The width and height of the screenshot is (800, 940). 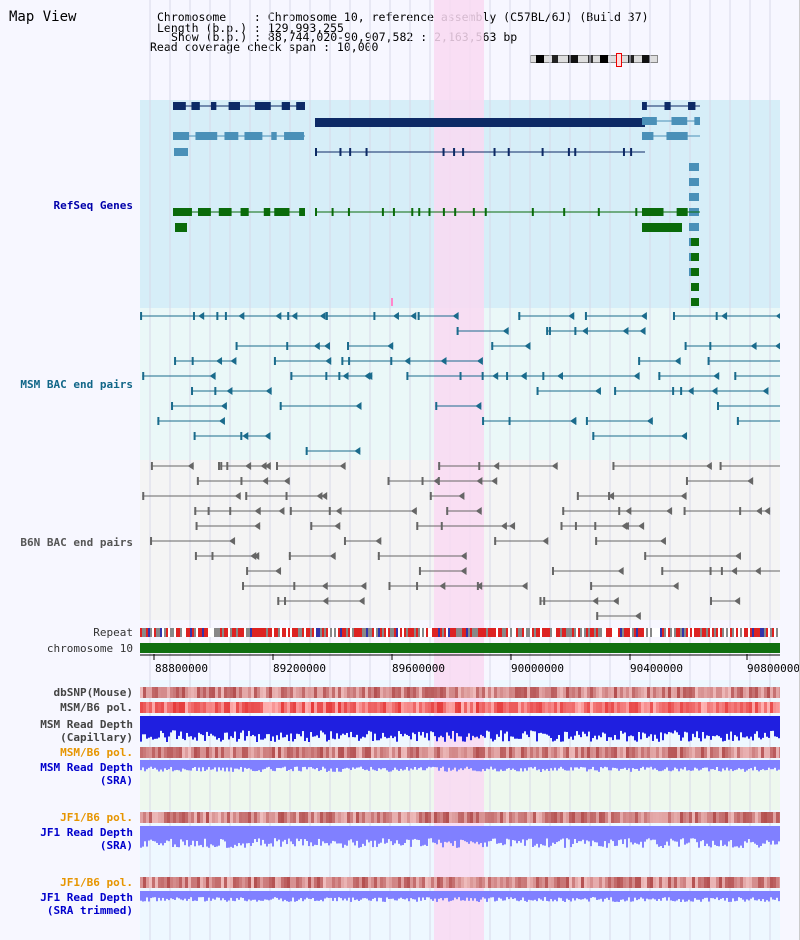 What do you see at coordinates (96, 752) in the screenshot?
I see `track-label-msm-b6-pol-2: MSM/B6 pol.` at bounding box center [96, 752].